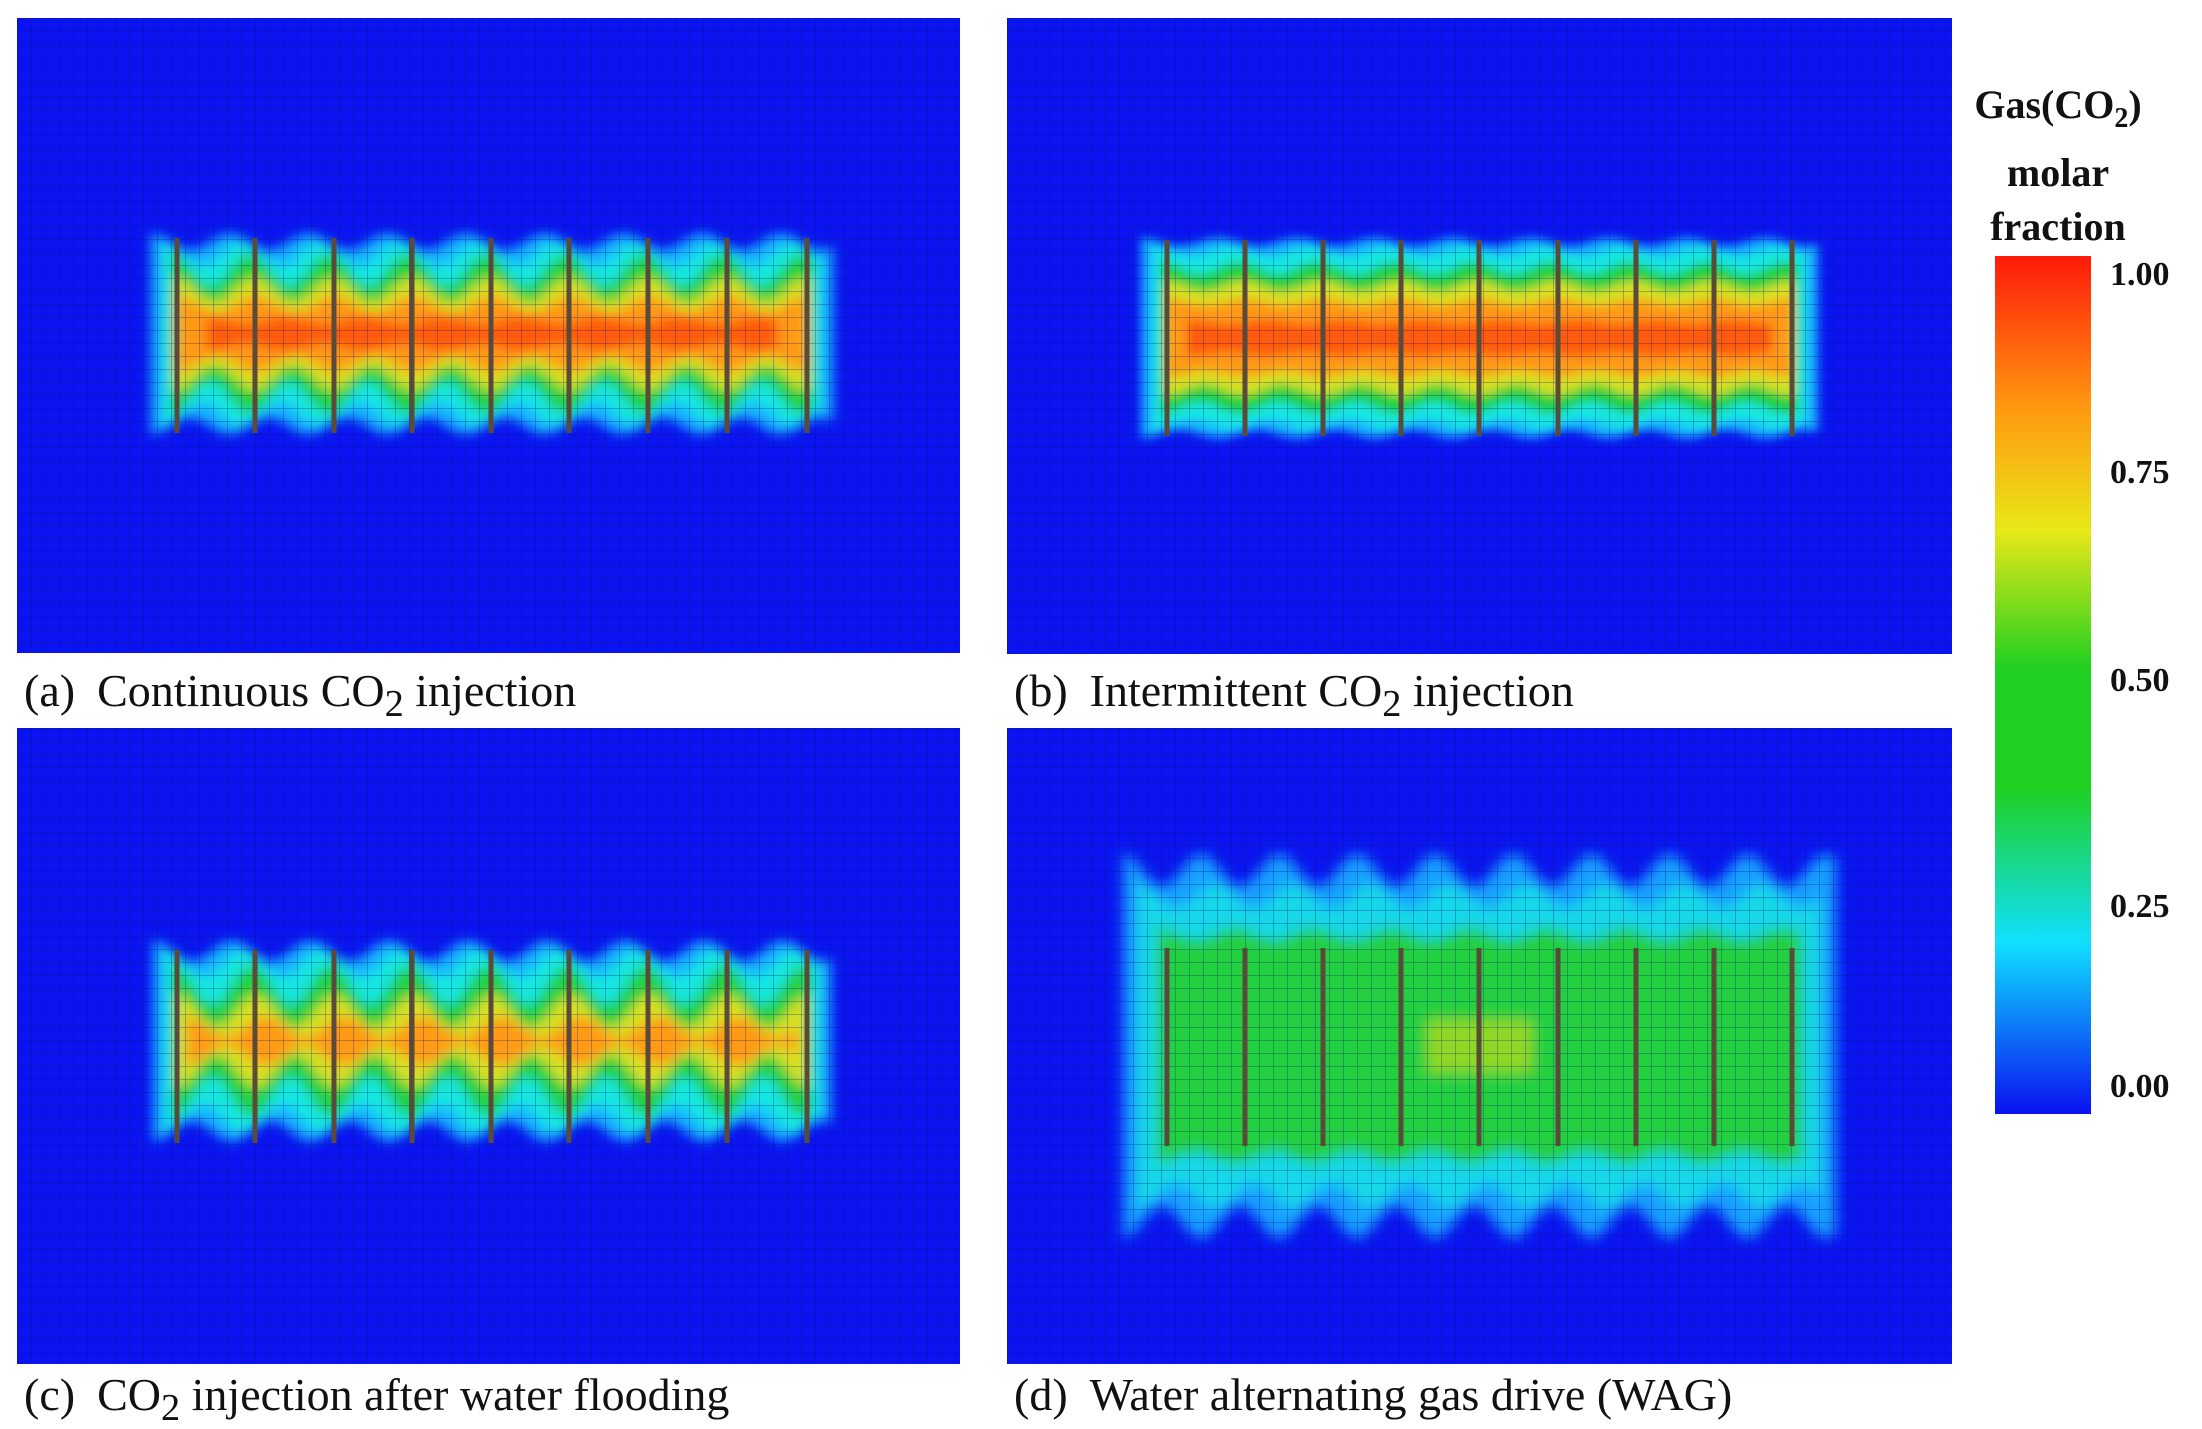 This screenshot has height=1429, width=2202. What do you see at coordinates (2058, 172) in the screenshot?
I see `colorbar-title-line2: molar` at bounding box center [2058, 172].